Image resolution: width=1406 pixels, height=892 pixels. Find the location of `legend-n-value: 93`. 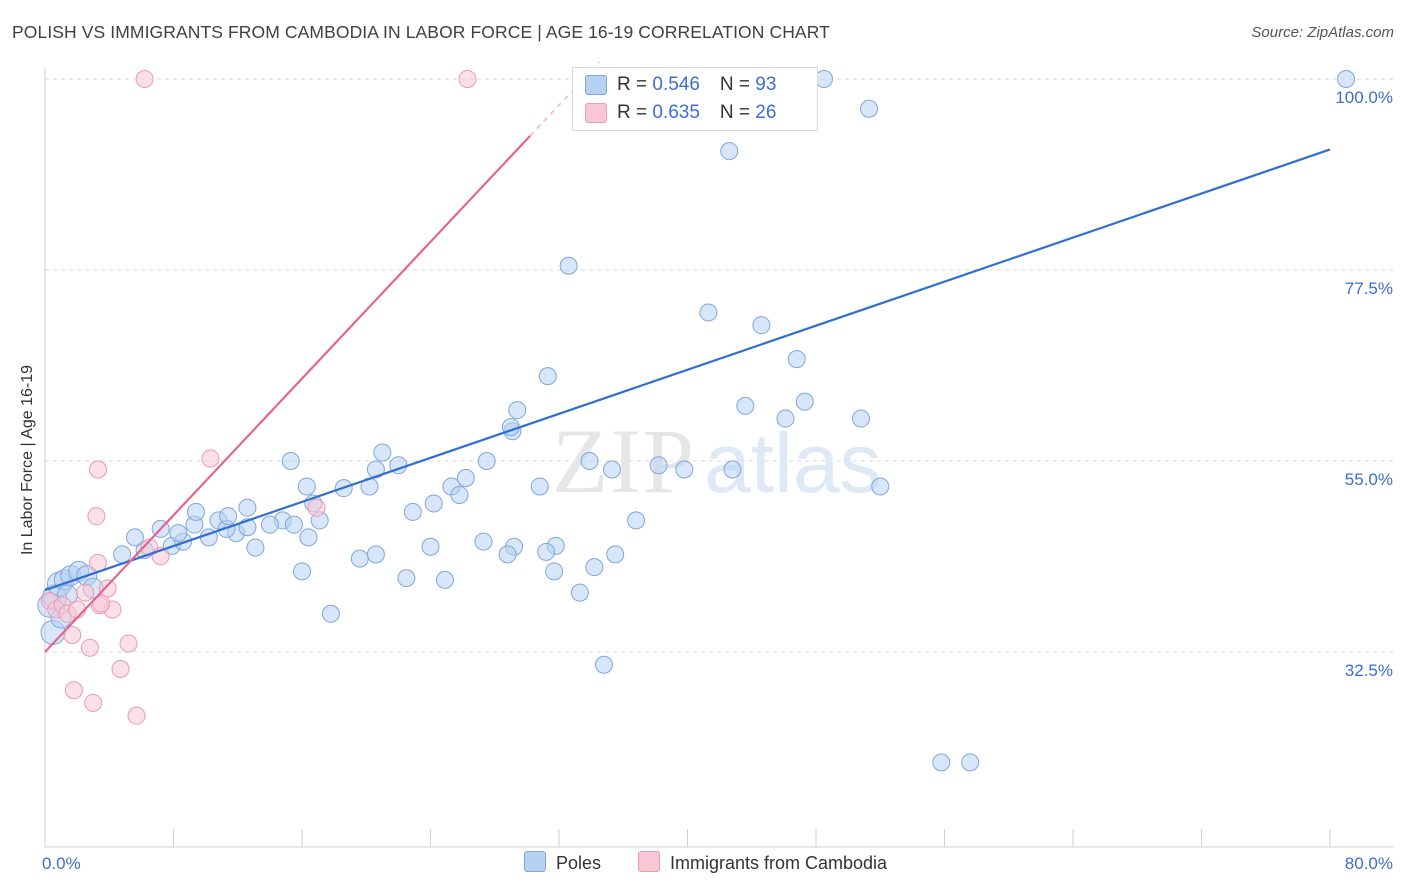

legend-n-value: 93 is located at coordinates (766, 84).